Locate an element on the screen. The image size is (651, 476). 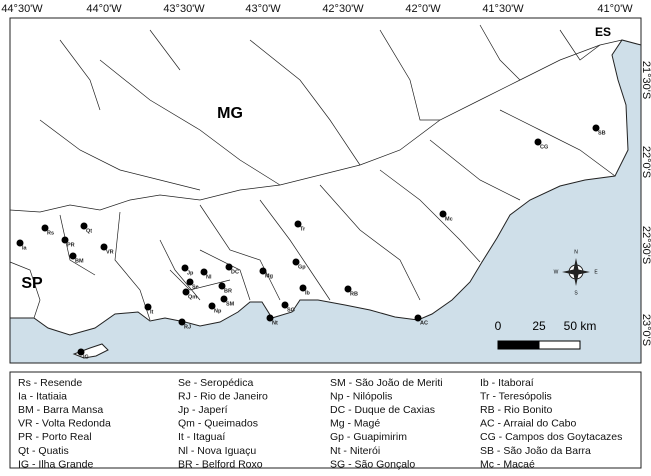
legend-entry: Np - Nilópolis is located at coordinates (361, 396).